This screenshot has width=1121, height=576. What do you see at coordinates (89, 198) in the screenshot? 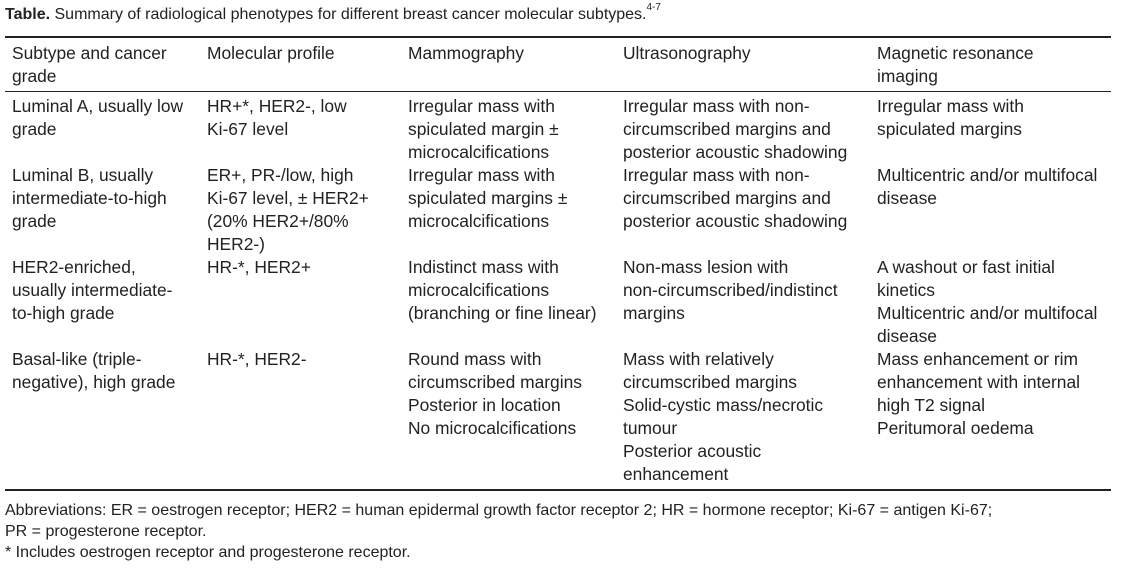
I see `cell-line: intermediate-to-high` at bounding box center [89, 198].